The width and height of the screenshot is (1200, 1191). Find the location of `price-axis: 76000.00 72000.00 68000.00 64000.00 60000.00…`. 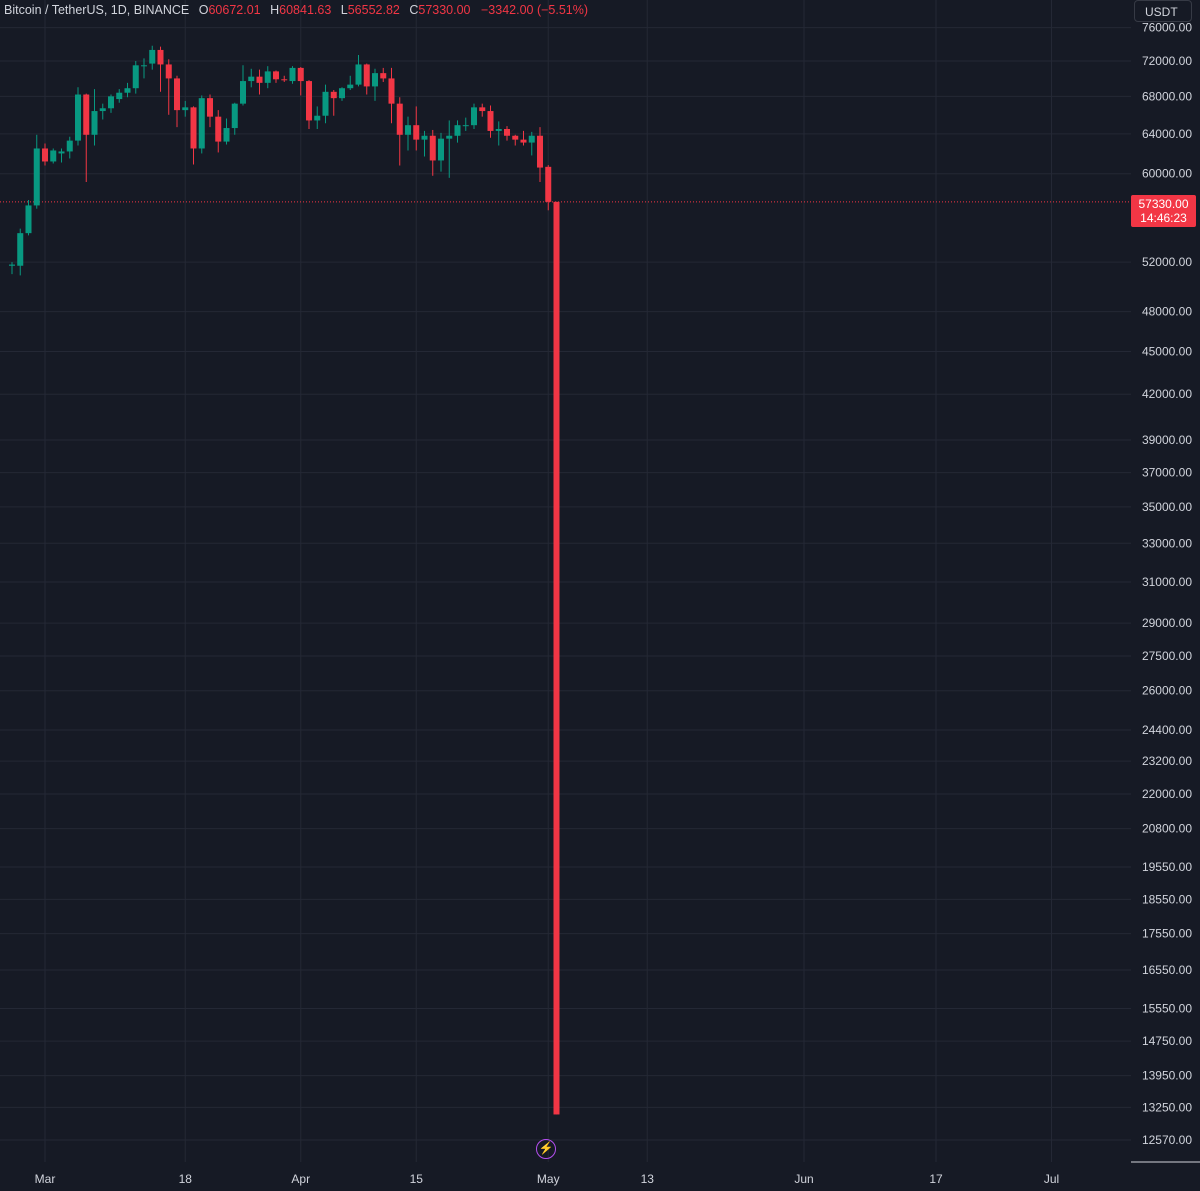

price-axis: 76000.00 72000.00 68000.00 64000.00 60000.00… is located at coordinates (1167, 584).